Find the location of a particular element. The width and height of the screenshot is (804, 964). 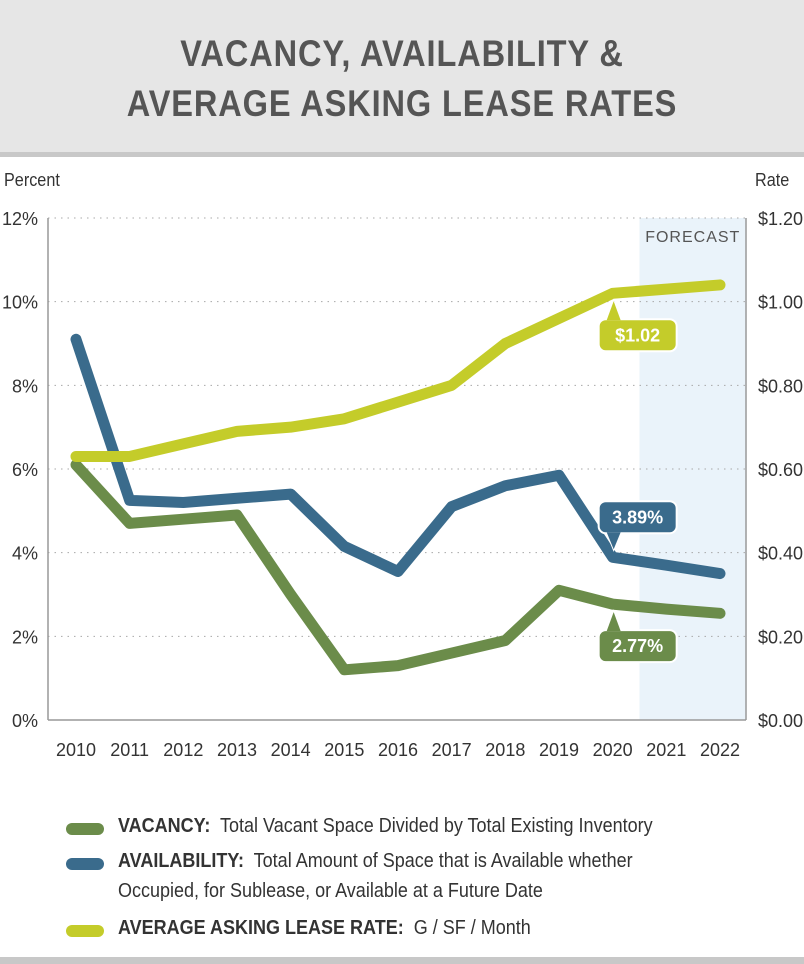

x-tick-label: 2014 is located at coordinates (291, 750).